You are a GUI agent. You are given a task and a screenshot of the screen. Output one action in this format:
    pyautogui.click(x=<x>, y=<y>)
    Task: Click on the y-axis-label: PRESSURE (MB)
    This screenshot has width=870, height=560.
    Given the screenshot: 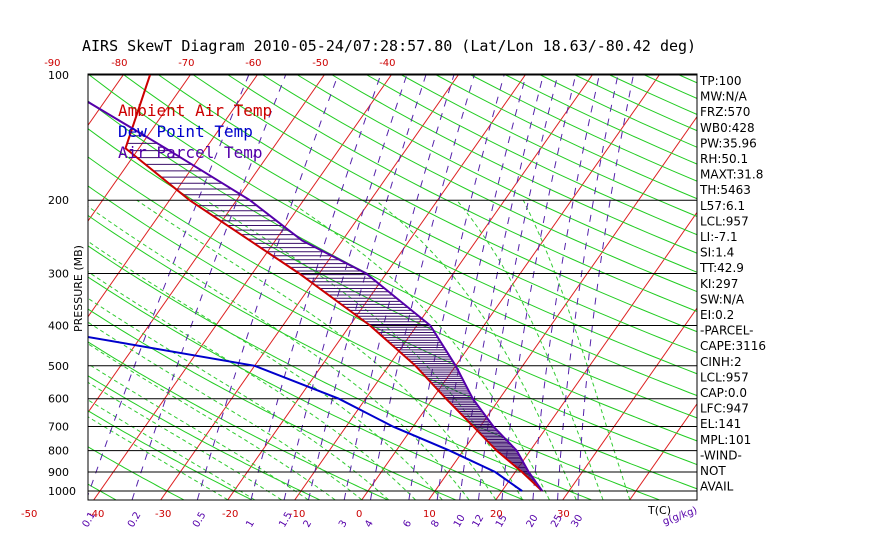 What is the action you would take?
    pyautogui.click(x=78, y=288)
    